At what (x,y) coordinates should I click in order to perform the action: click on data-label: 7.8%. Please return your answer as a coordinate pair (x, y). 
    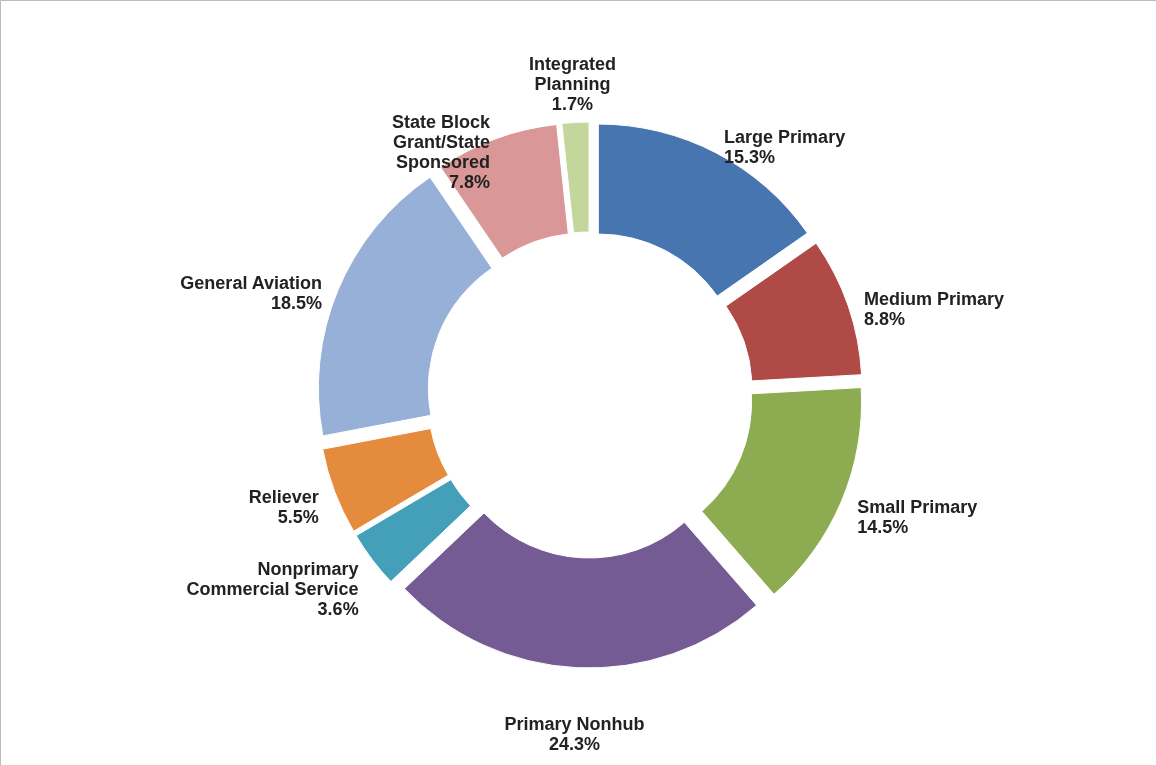
    Looking at the image, I should click on (470, 181).